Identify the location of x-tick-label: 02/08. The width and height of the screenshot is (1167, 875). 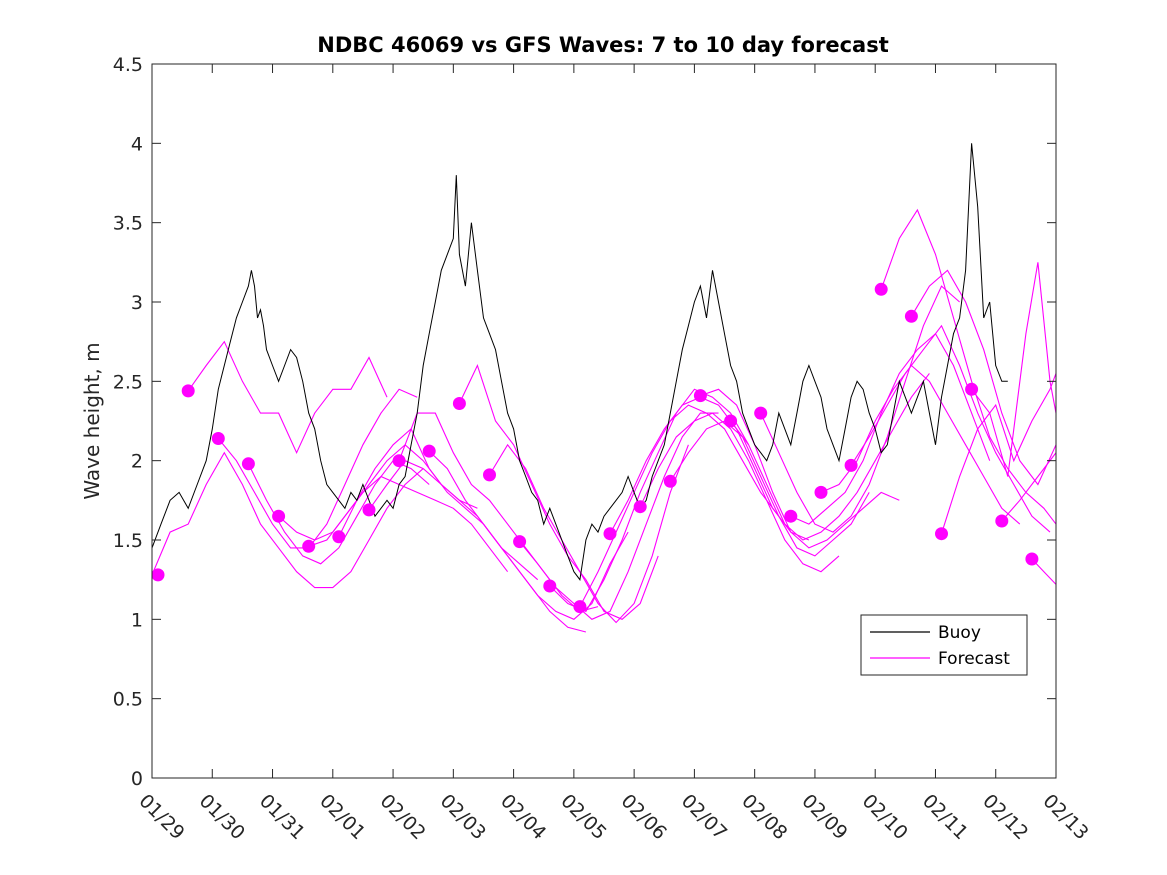
(764, 817).